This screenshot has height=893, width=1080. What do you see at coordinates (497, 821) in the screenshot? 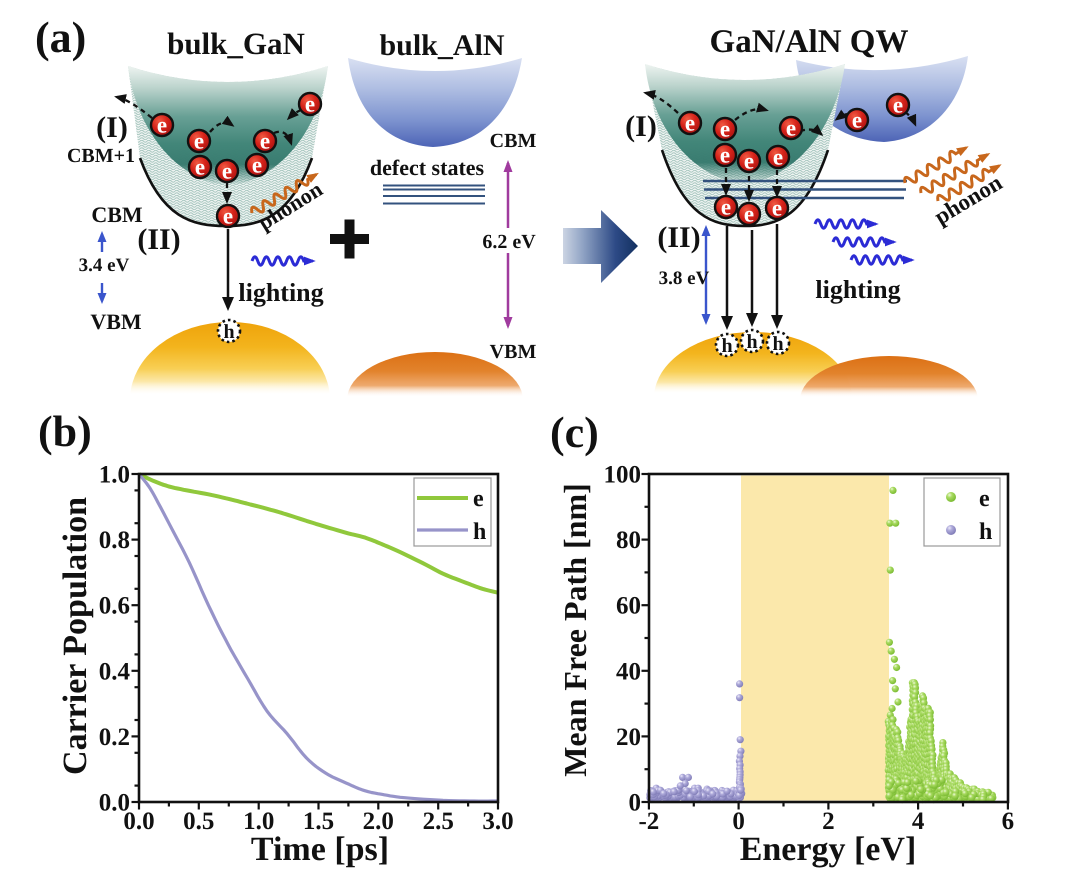
I see `svg-text: 3.0` at bounding box center [497, 821].